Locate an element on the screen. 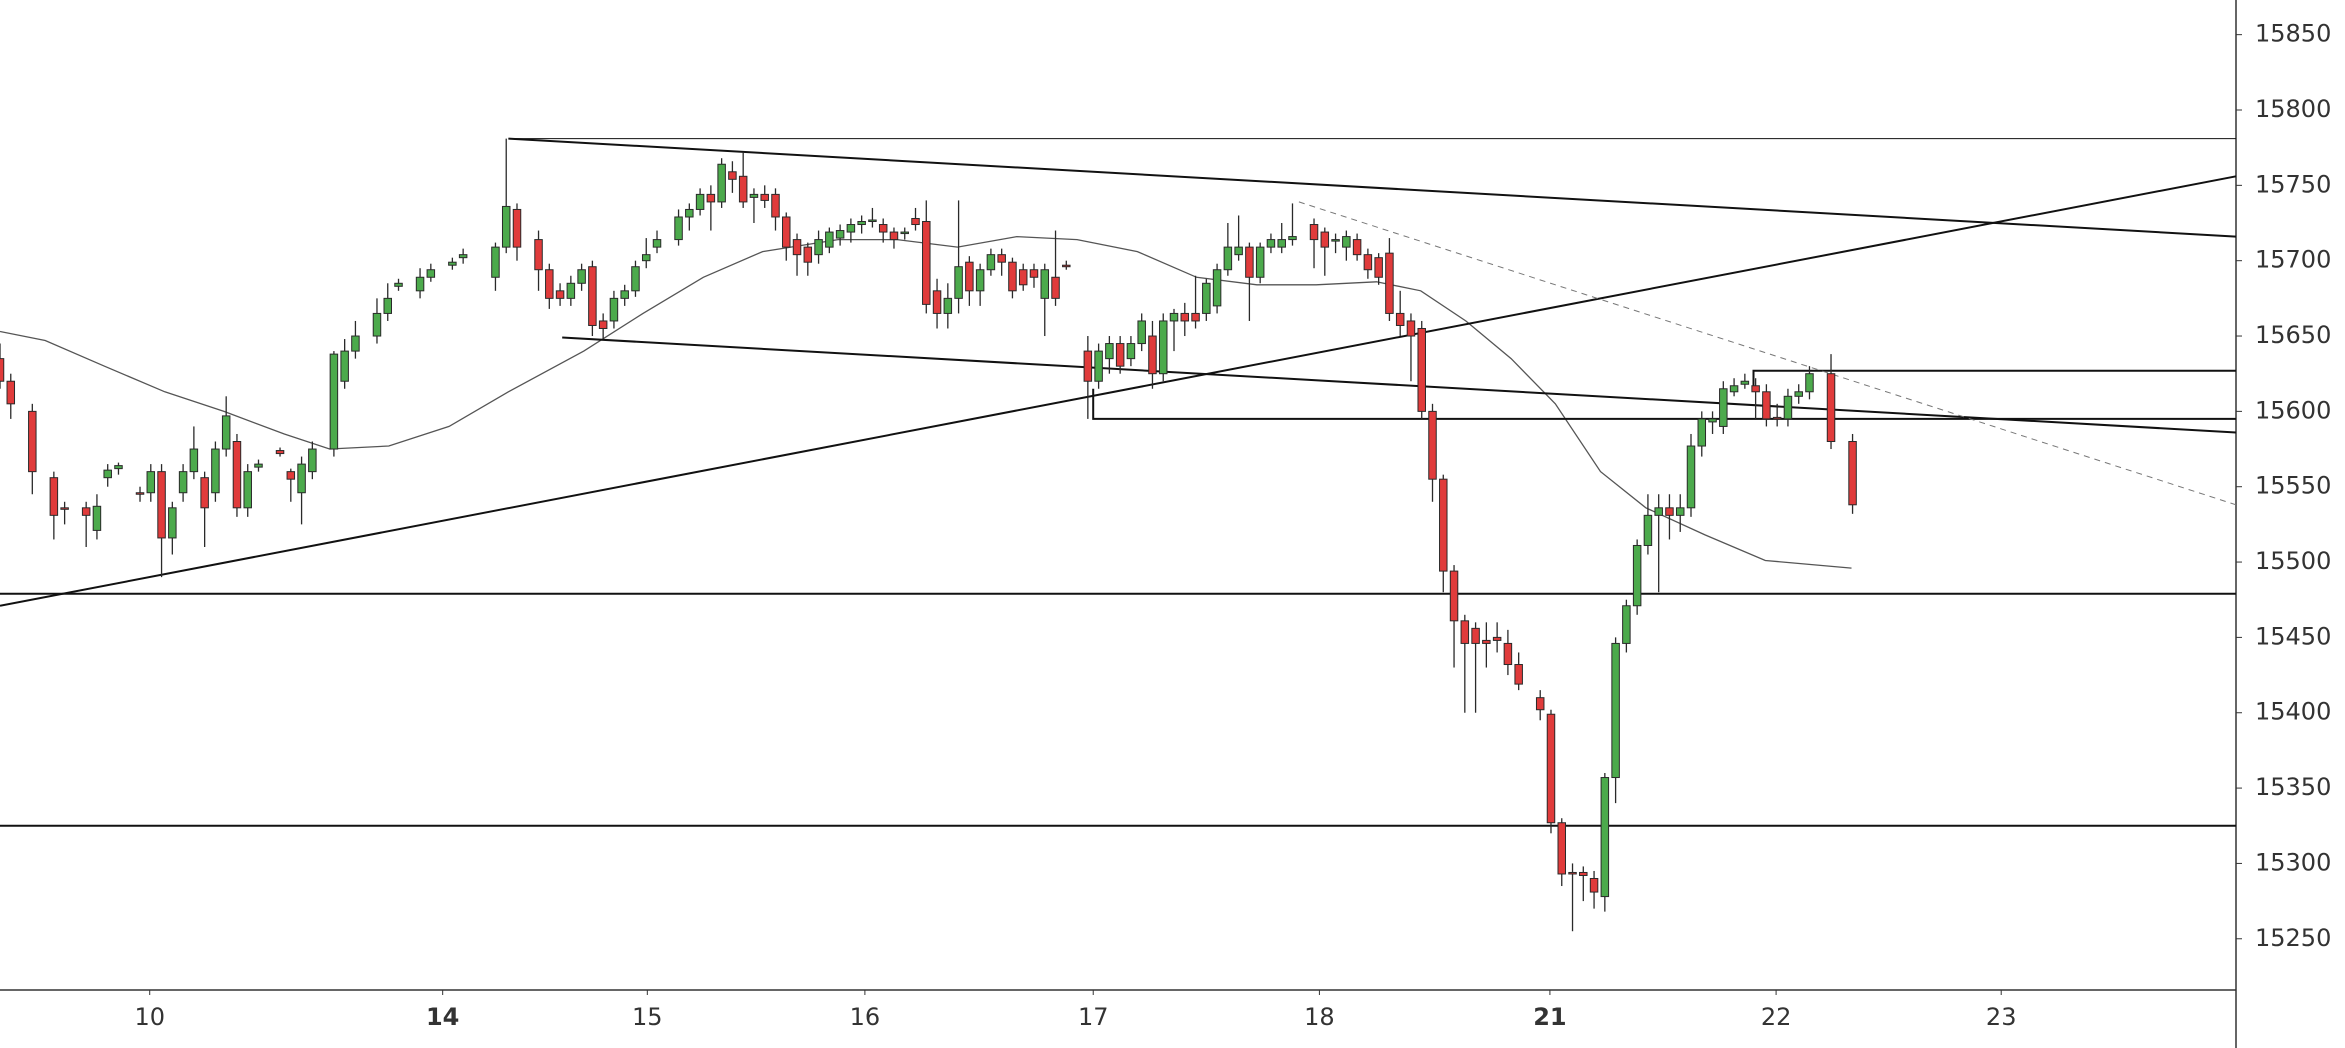  x-tick-label: 16 is located at coordinates (865, 1017).